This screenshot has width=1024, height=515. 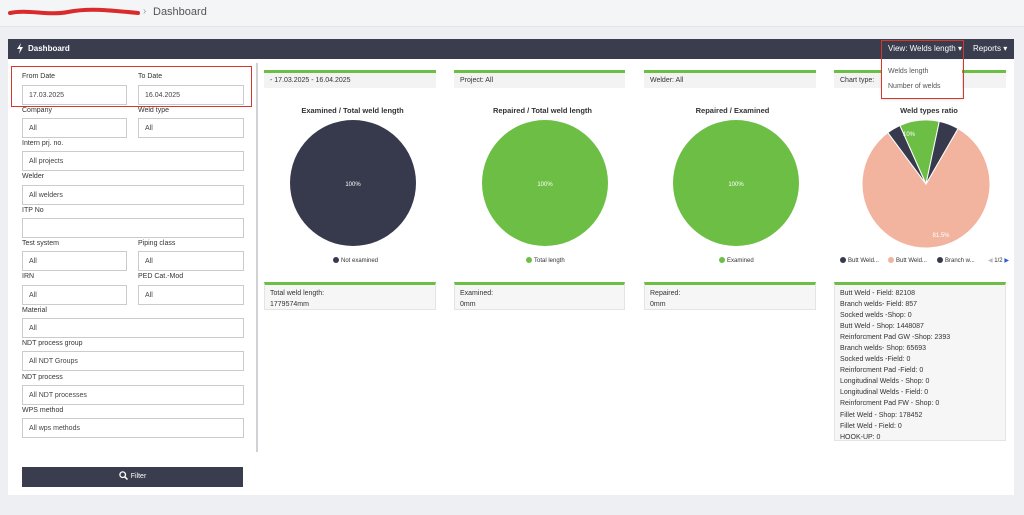 What do you see at coordinates (990, 261) in the screenshot?
I see `arrow-left-icon: ◀` at bounding box center [990, 261].